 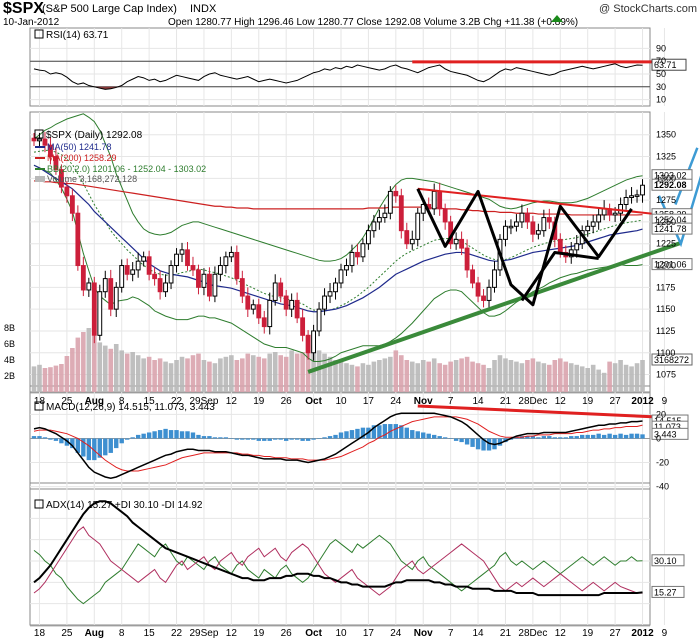 What do you see at coordinates (669, 64) in the screenshot?
I see `rsi-last-tag-box` at bounding box center [669, 64].